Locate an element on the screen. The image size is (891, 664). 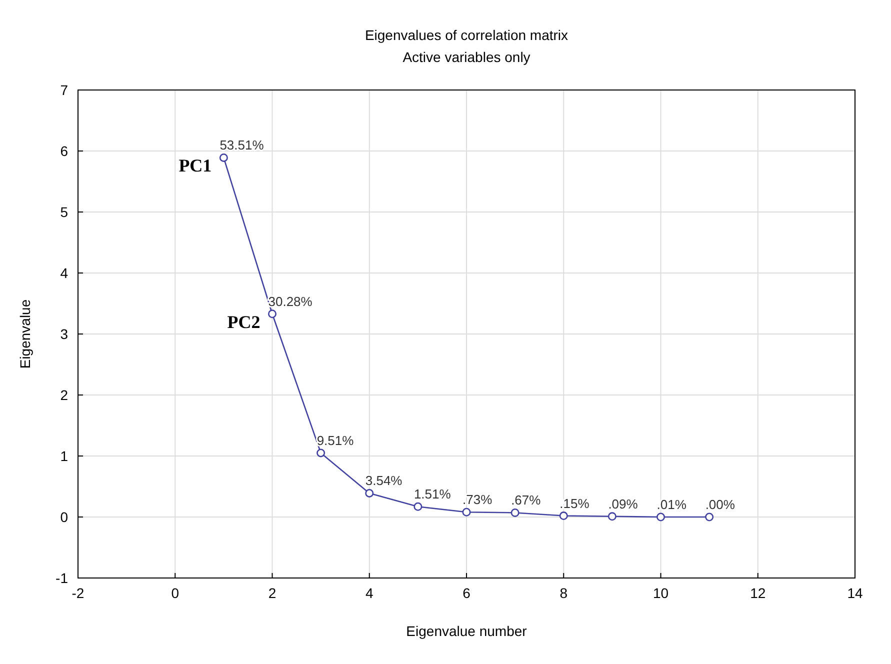
x-tick-label: 10 is located at coordinates (660, 593).